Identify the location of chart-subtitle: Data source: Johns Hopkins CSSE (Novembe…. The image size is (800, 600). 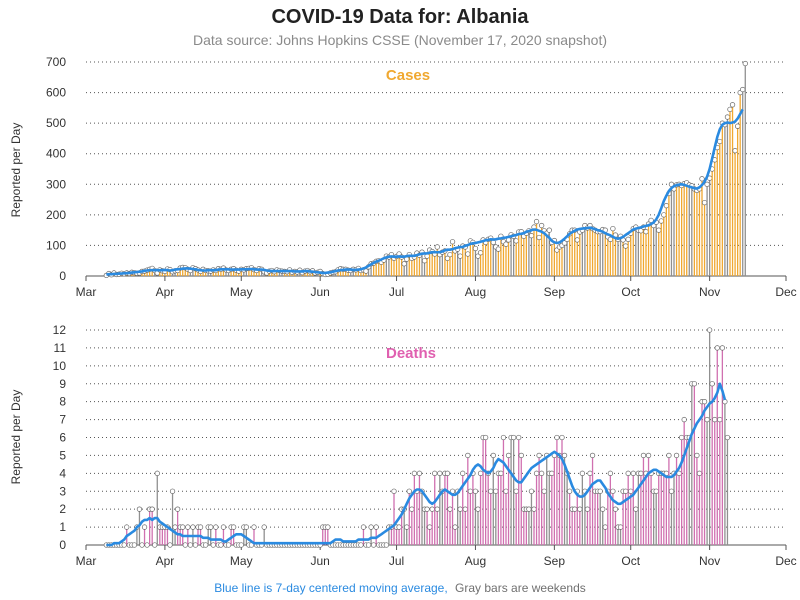
(400, 40).